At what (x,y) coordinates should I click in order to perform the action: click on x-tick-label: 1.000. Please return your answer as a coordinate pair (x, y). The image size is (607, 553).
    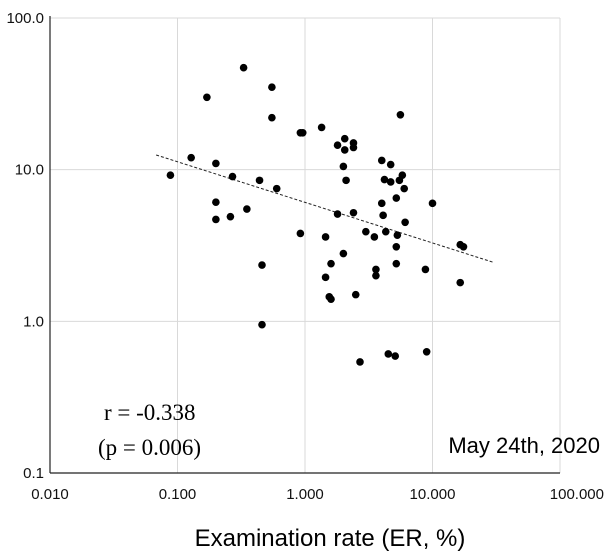
    Looking at the image, I should click on (305, 494).